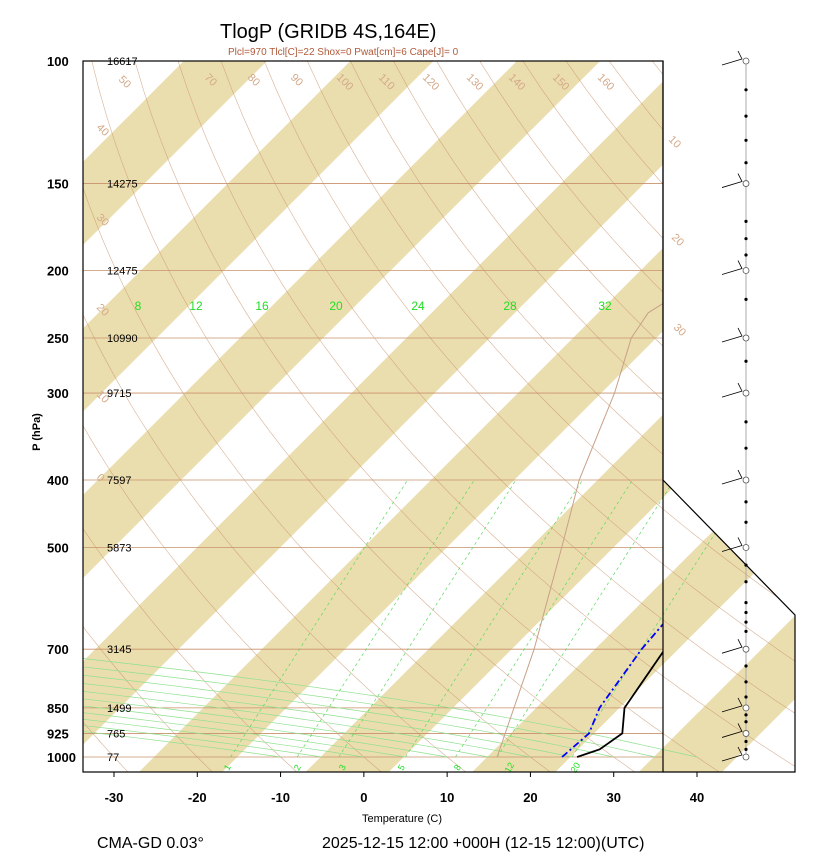 The image size is (836, 860). Describe the element at coordinates (58, 393) in the screenshot. I see `pressure-tick-label: 300` at that location.